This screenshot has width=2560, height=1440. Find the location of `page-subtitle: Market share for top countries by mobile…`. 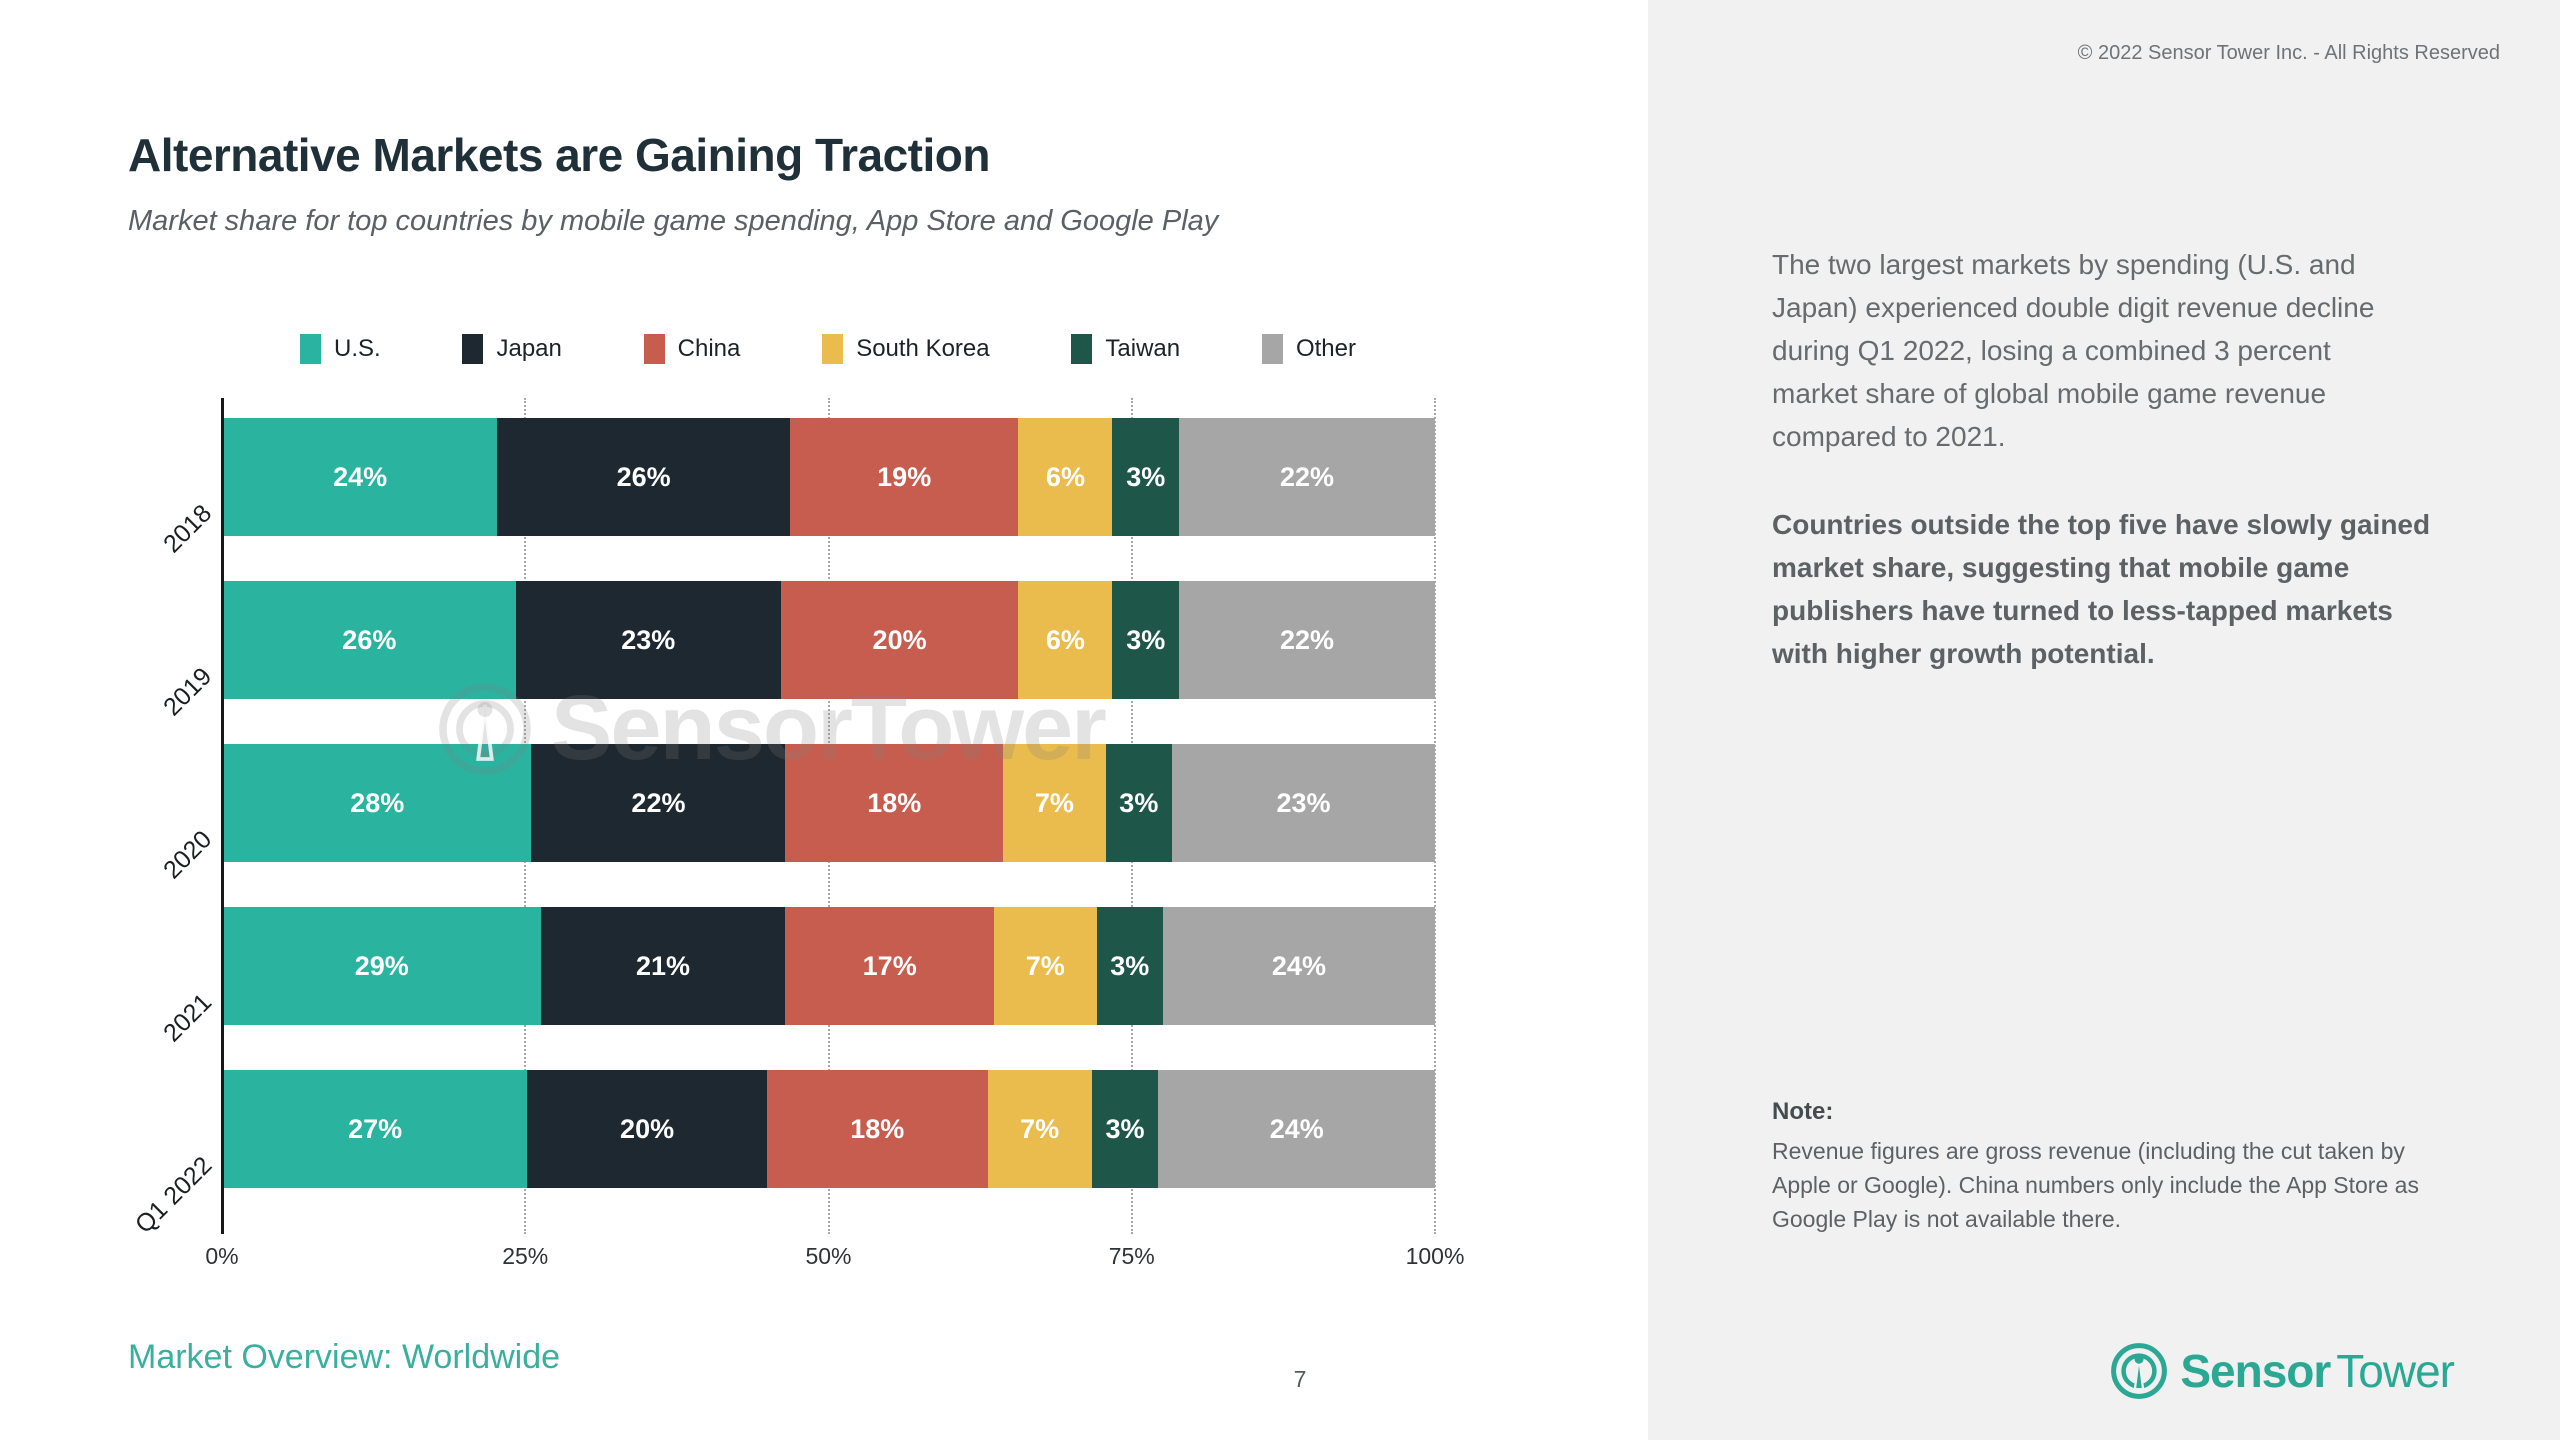

page-subtitle: Market share for top countries by mobile… is located at coordinates (673, 221).